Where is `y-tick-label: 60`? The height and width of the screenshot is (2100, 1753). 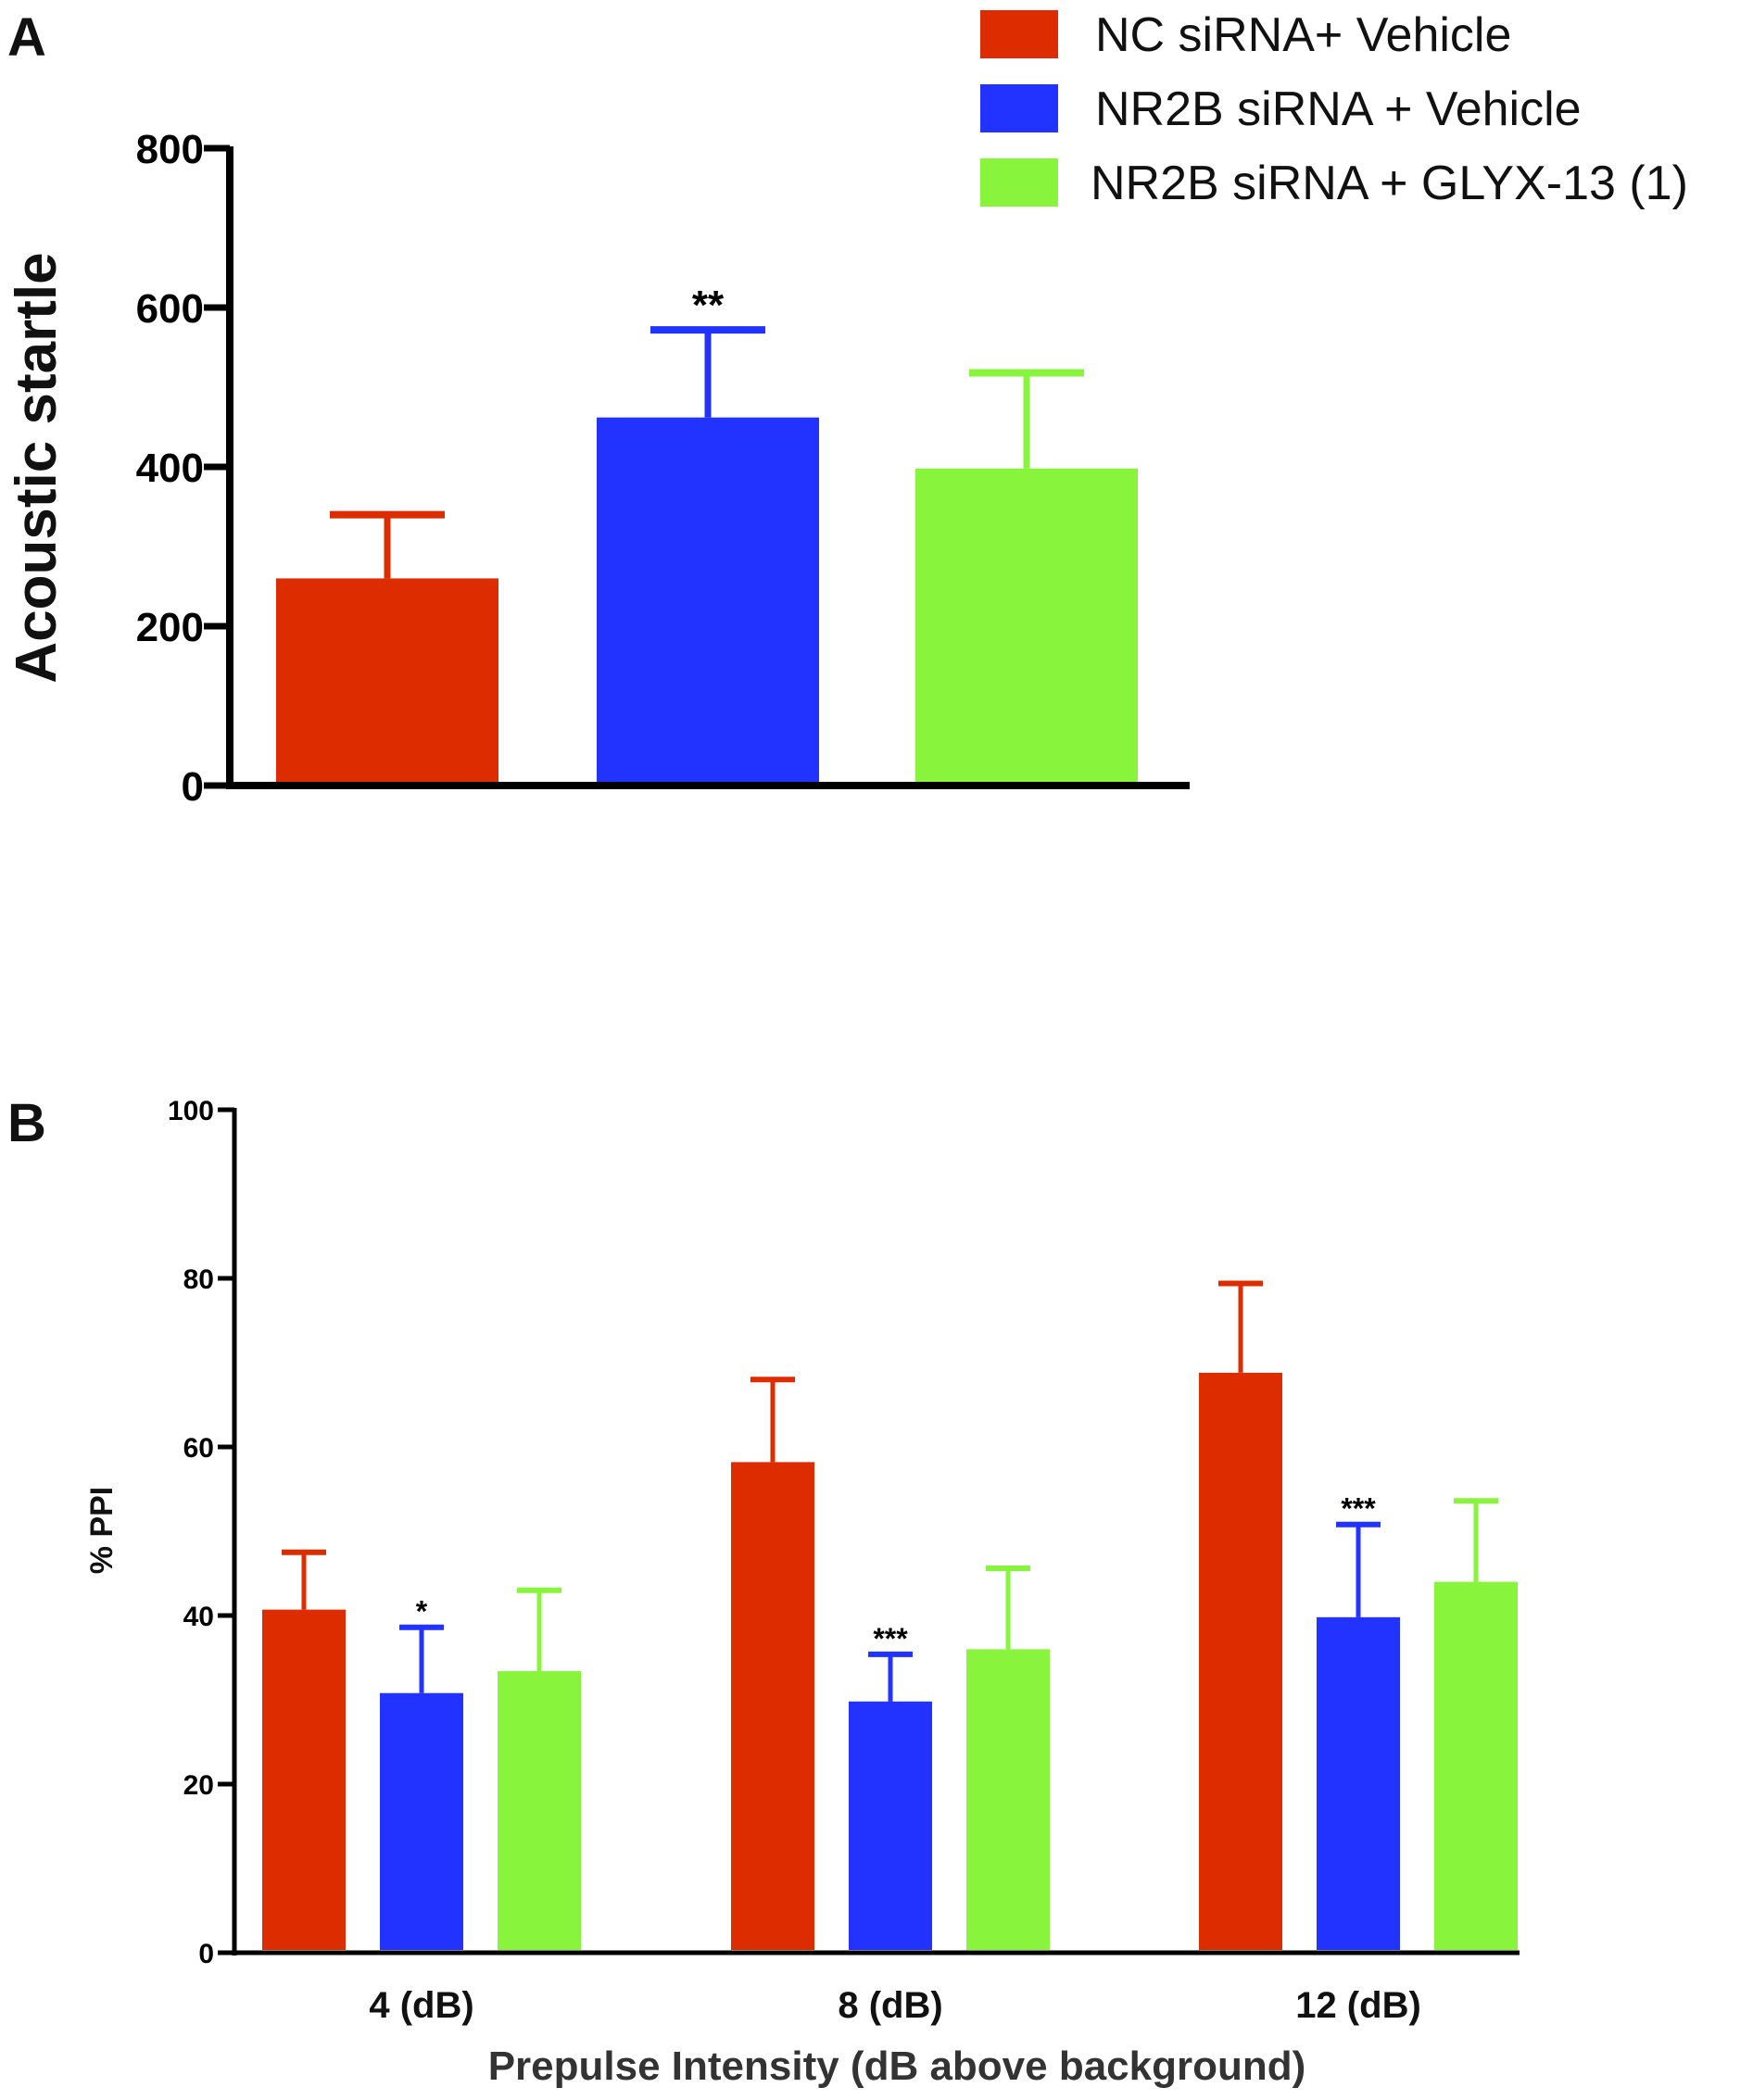
y-tick-label: 60 is located at coordinates (198, 1448).